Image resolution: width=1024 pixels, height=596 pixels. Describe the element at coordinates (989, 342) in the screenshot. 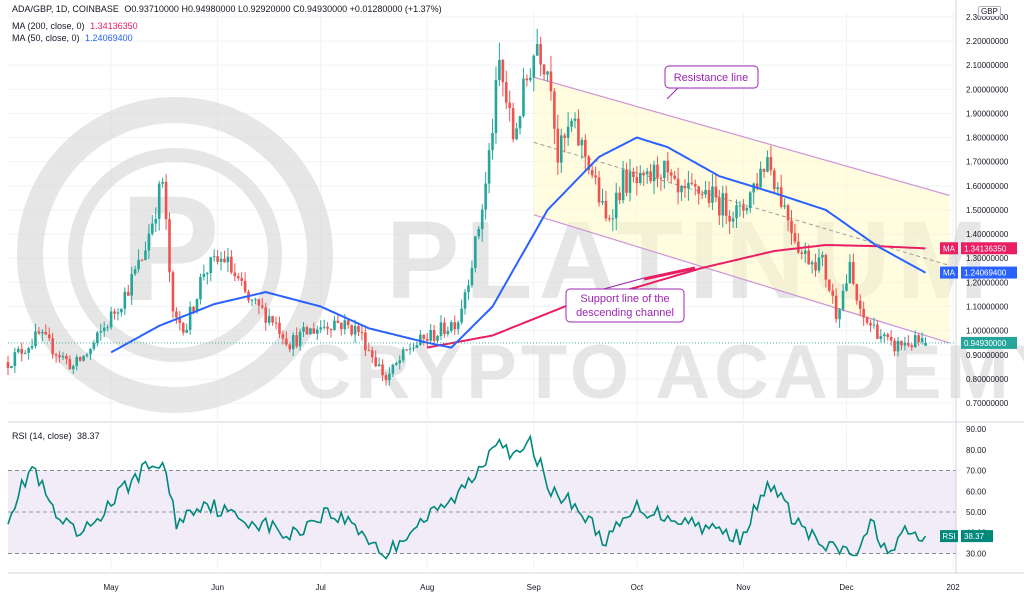

I see `last-price-tag: 0.94930000` at that location.